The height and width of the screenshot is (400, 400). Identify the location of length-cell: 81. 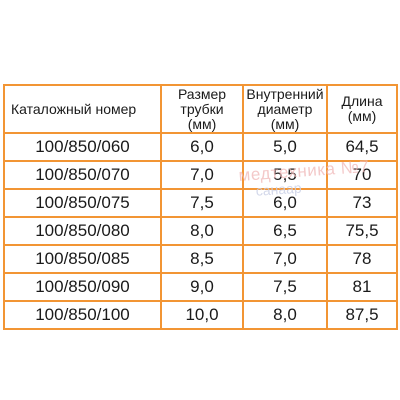
(362, 287).